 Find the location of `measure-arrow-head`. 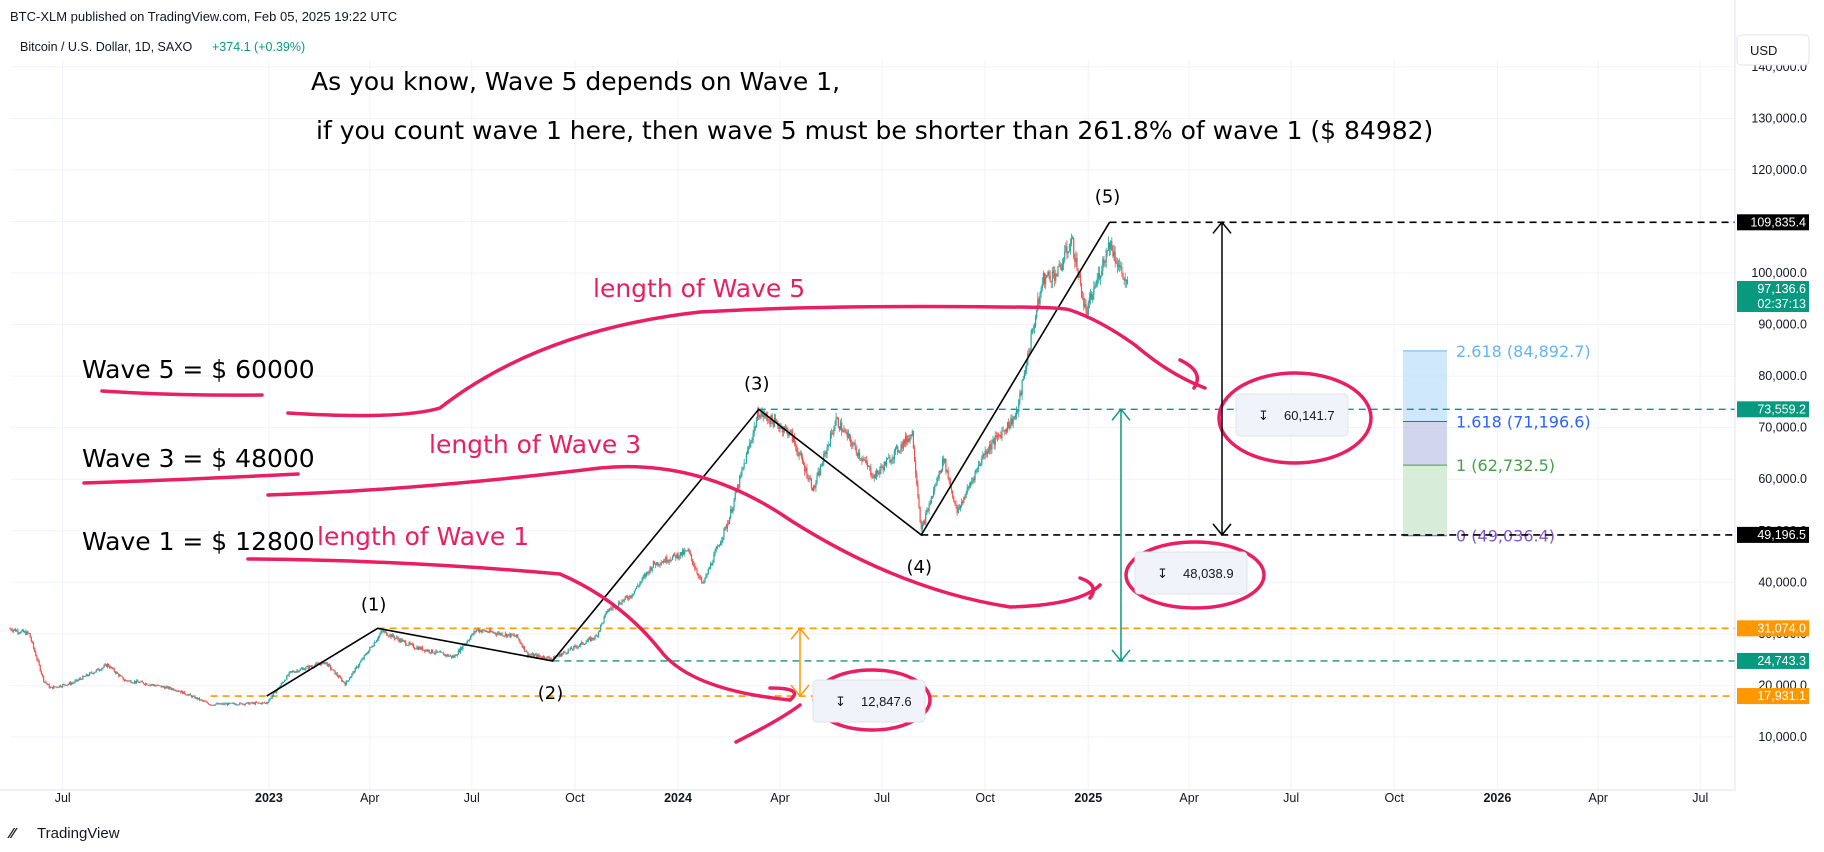

measure-arrow-head is located at coordinates (1121, 656).